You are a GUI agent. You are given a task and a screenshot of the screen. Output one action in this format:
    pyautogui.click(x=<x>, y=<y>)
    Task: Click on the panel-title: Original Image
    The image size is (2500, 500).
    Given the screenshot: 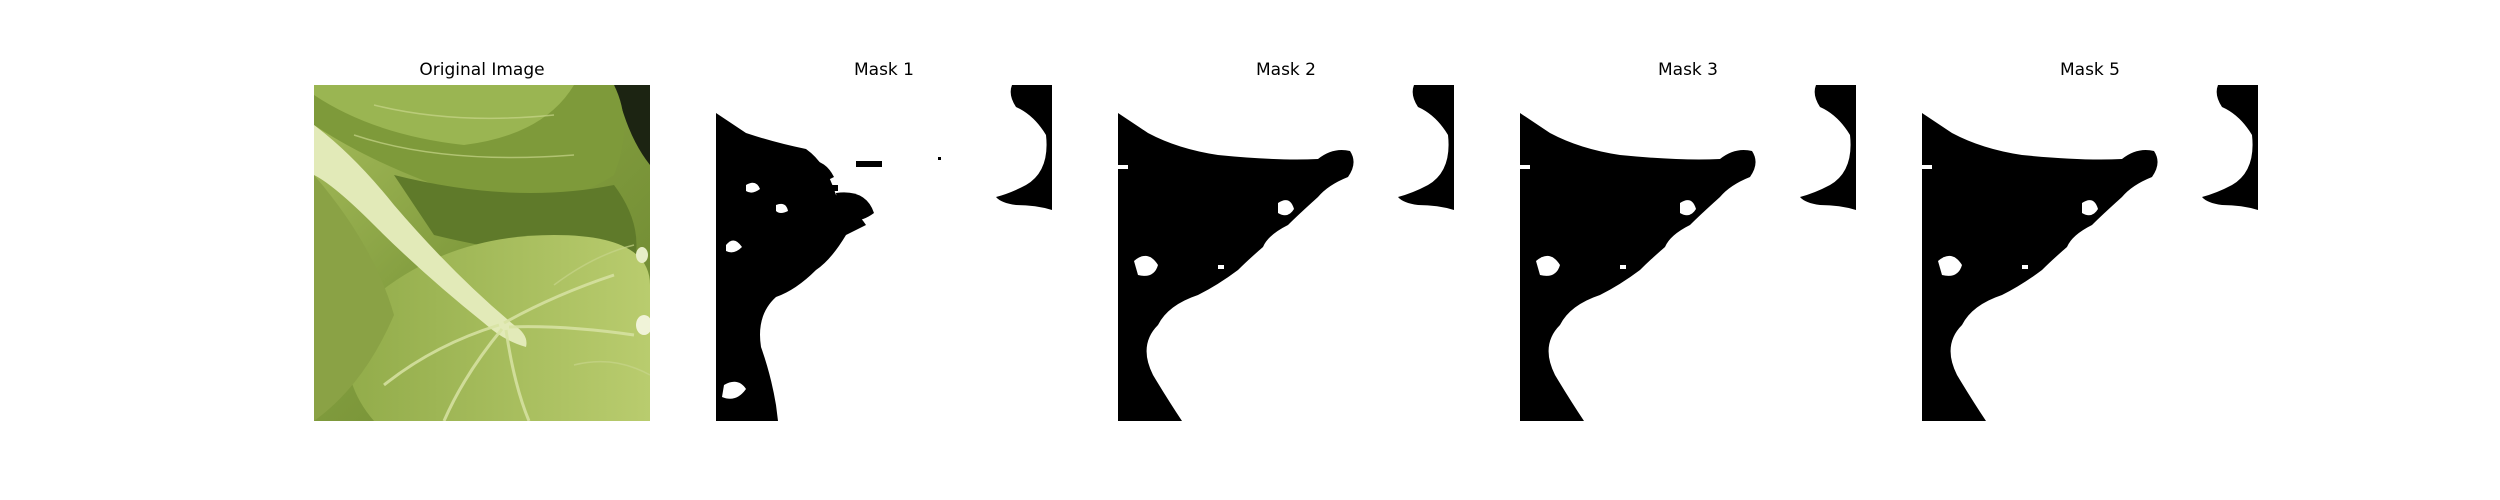 What is the action you would take?
    pyautogui.click(x=482, y=70)
    